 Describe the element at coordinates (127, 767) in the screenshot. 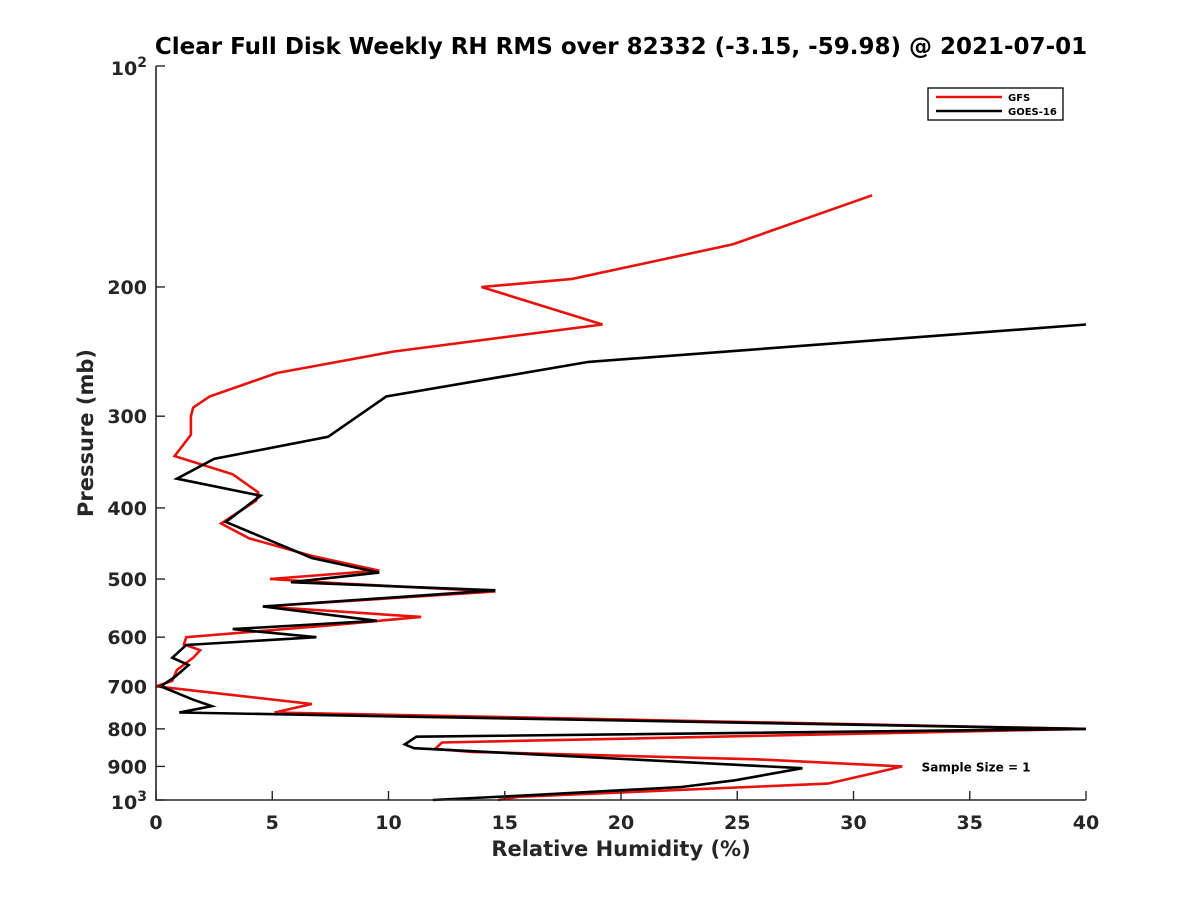

I see `y-tick-label: 900` at that location.